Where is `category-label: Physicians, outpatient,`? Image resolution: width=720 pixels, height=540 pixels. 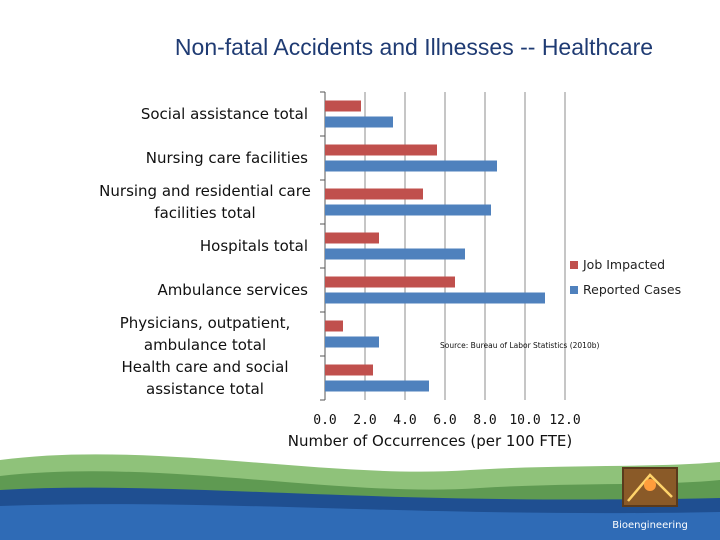
category-label: Physicians, outpatient, is located at coordinates (205, 323).